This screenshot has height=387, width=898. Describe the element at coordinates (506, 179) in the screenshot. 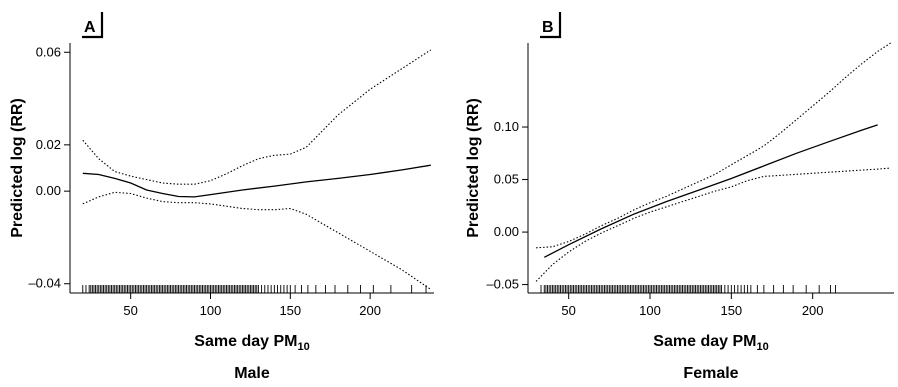

I see `y-tick-label: 0.05` at that location.